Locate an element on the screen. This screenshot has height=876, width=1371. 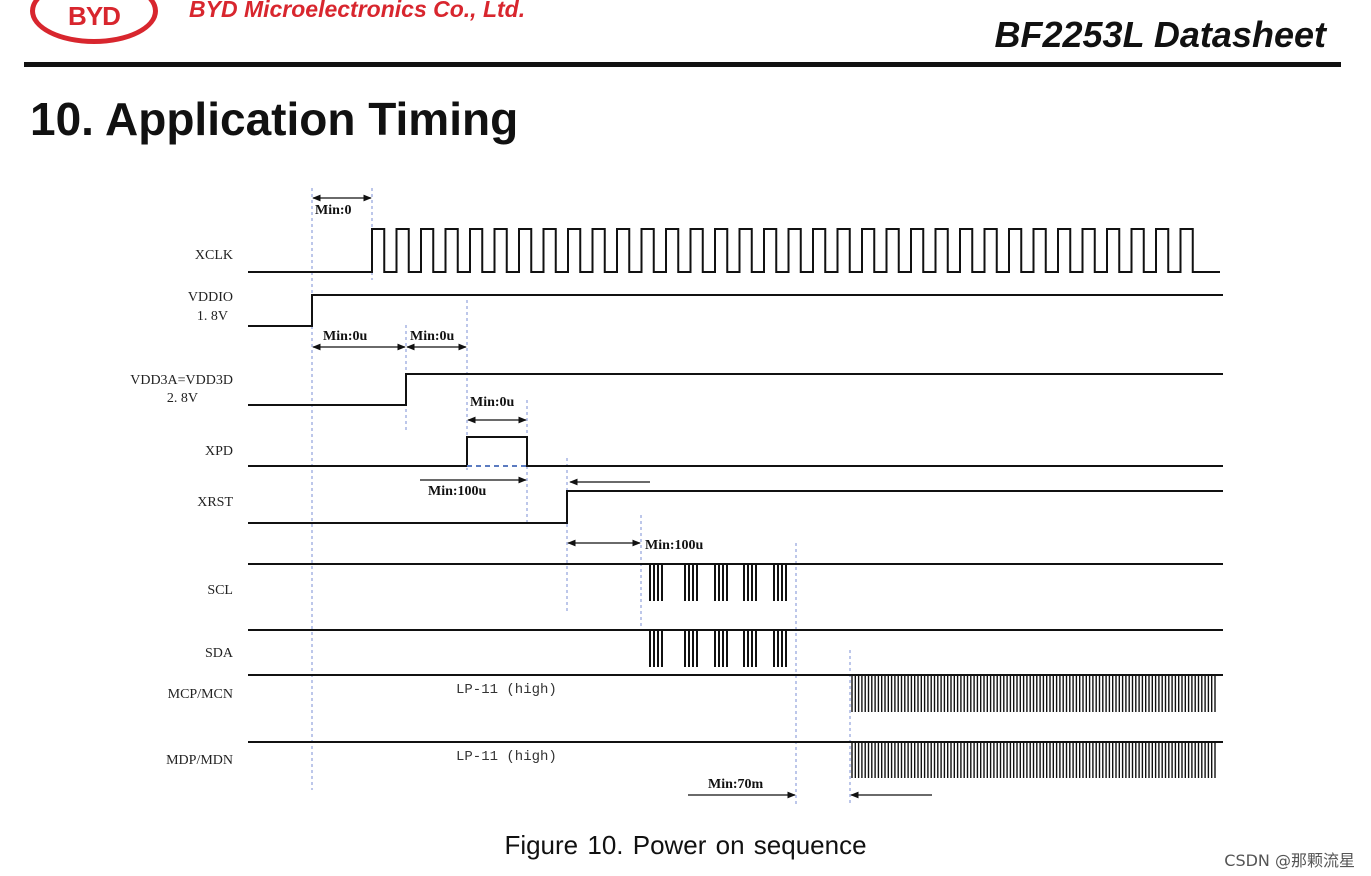
label-sda: SDA is located at coordinates (219, 653).